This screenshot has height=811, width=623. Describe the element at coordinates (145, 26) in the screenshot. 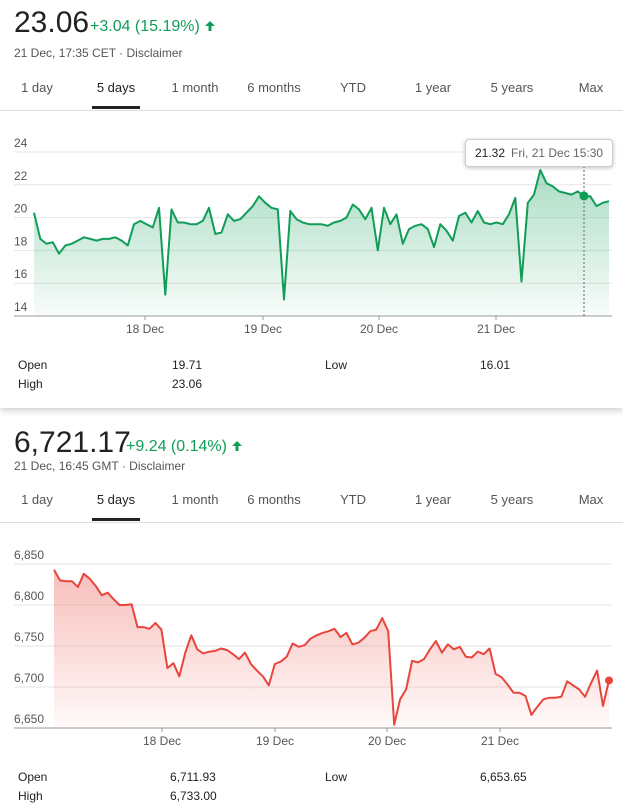

I see `price-change-text: +3.04 (15.19%)` at that location.